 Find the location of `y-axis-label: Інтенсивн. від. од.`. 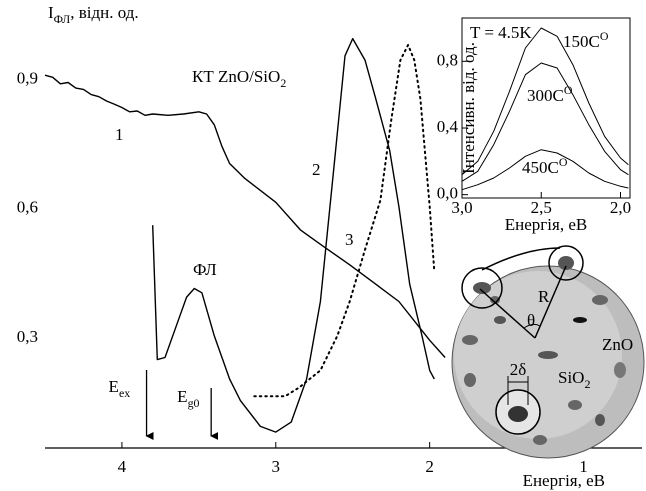

y-axis-label: Інтенсивн. від. од. is located at coordinates (468, 108).